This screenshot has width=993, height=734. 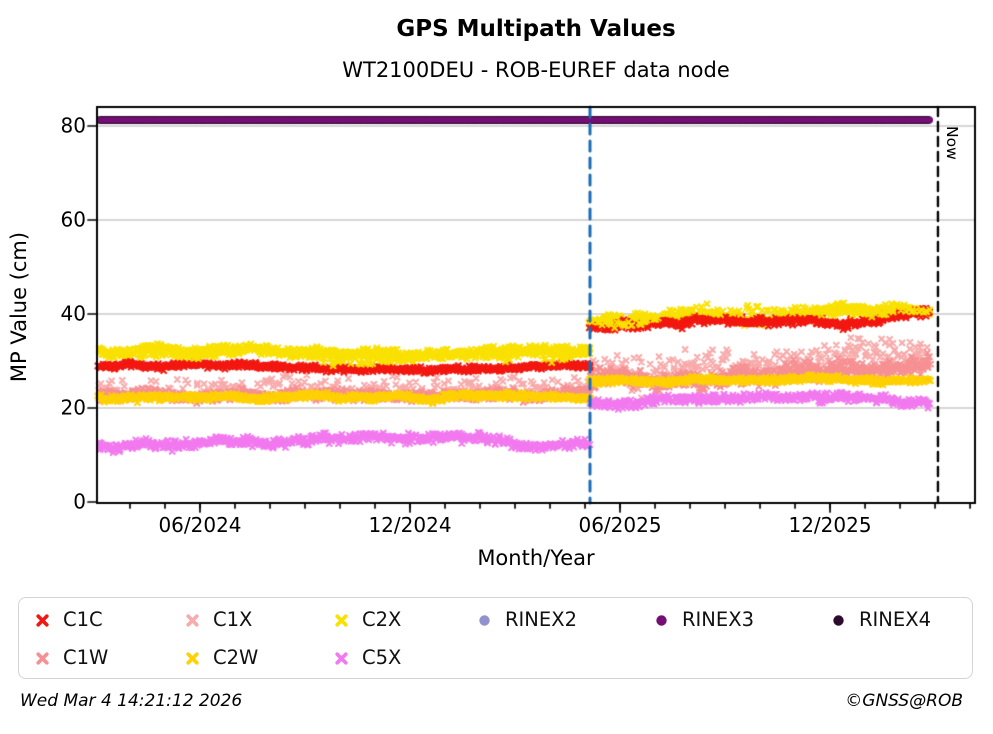 I want to click on legend-label: C2W, so click(x=236, y=658).